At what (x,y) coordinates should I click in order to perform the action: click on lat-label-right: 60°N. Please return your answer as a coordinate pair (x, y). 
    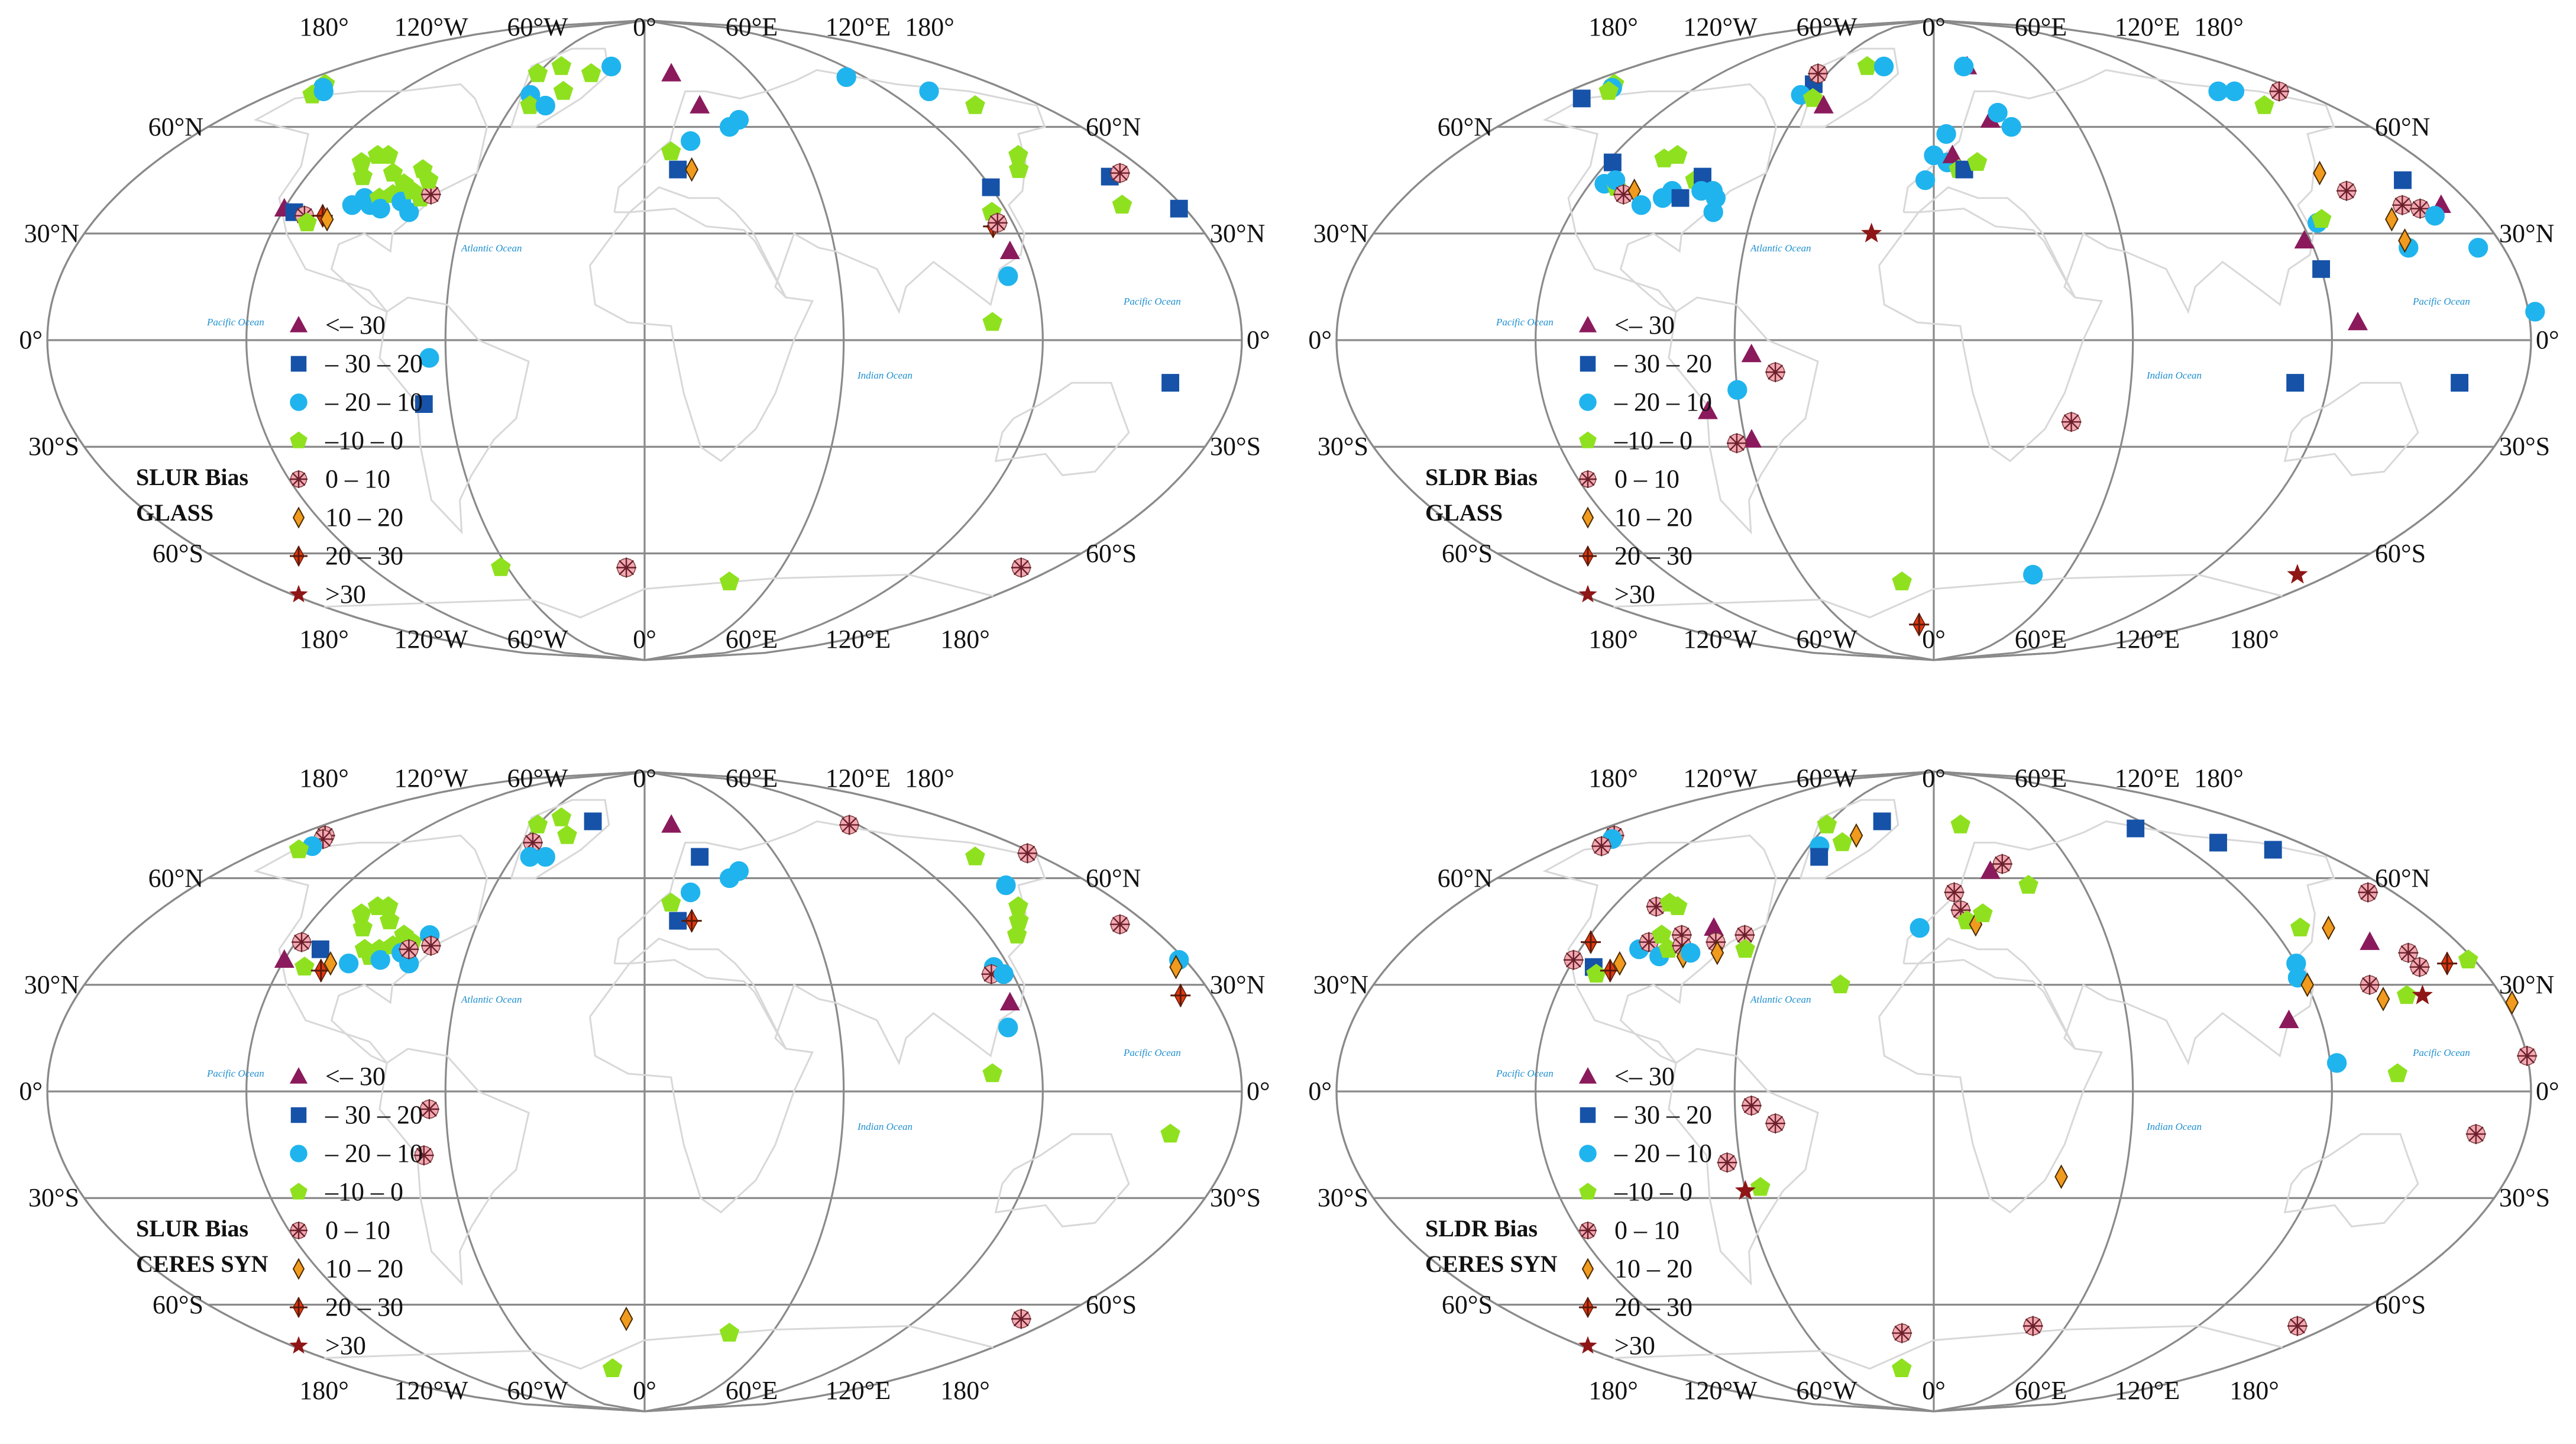
    Looking at the image, I should click on (1114, 878).